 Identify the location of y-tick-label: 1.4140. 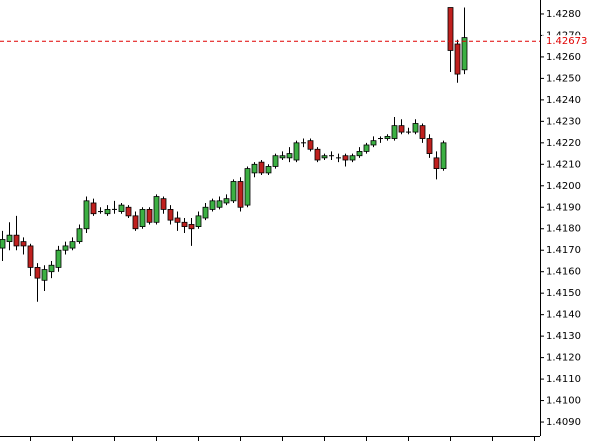
(563, 315).